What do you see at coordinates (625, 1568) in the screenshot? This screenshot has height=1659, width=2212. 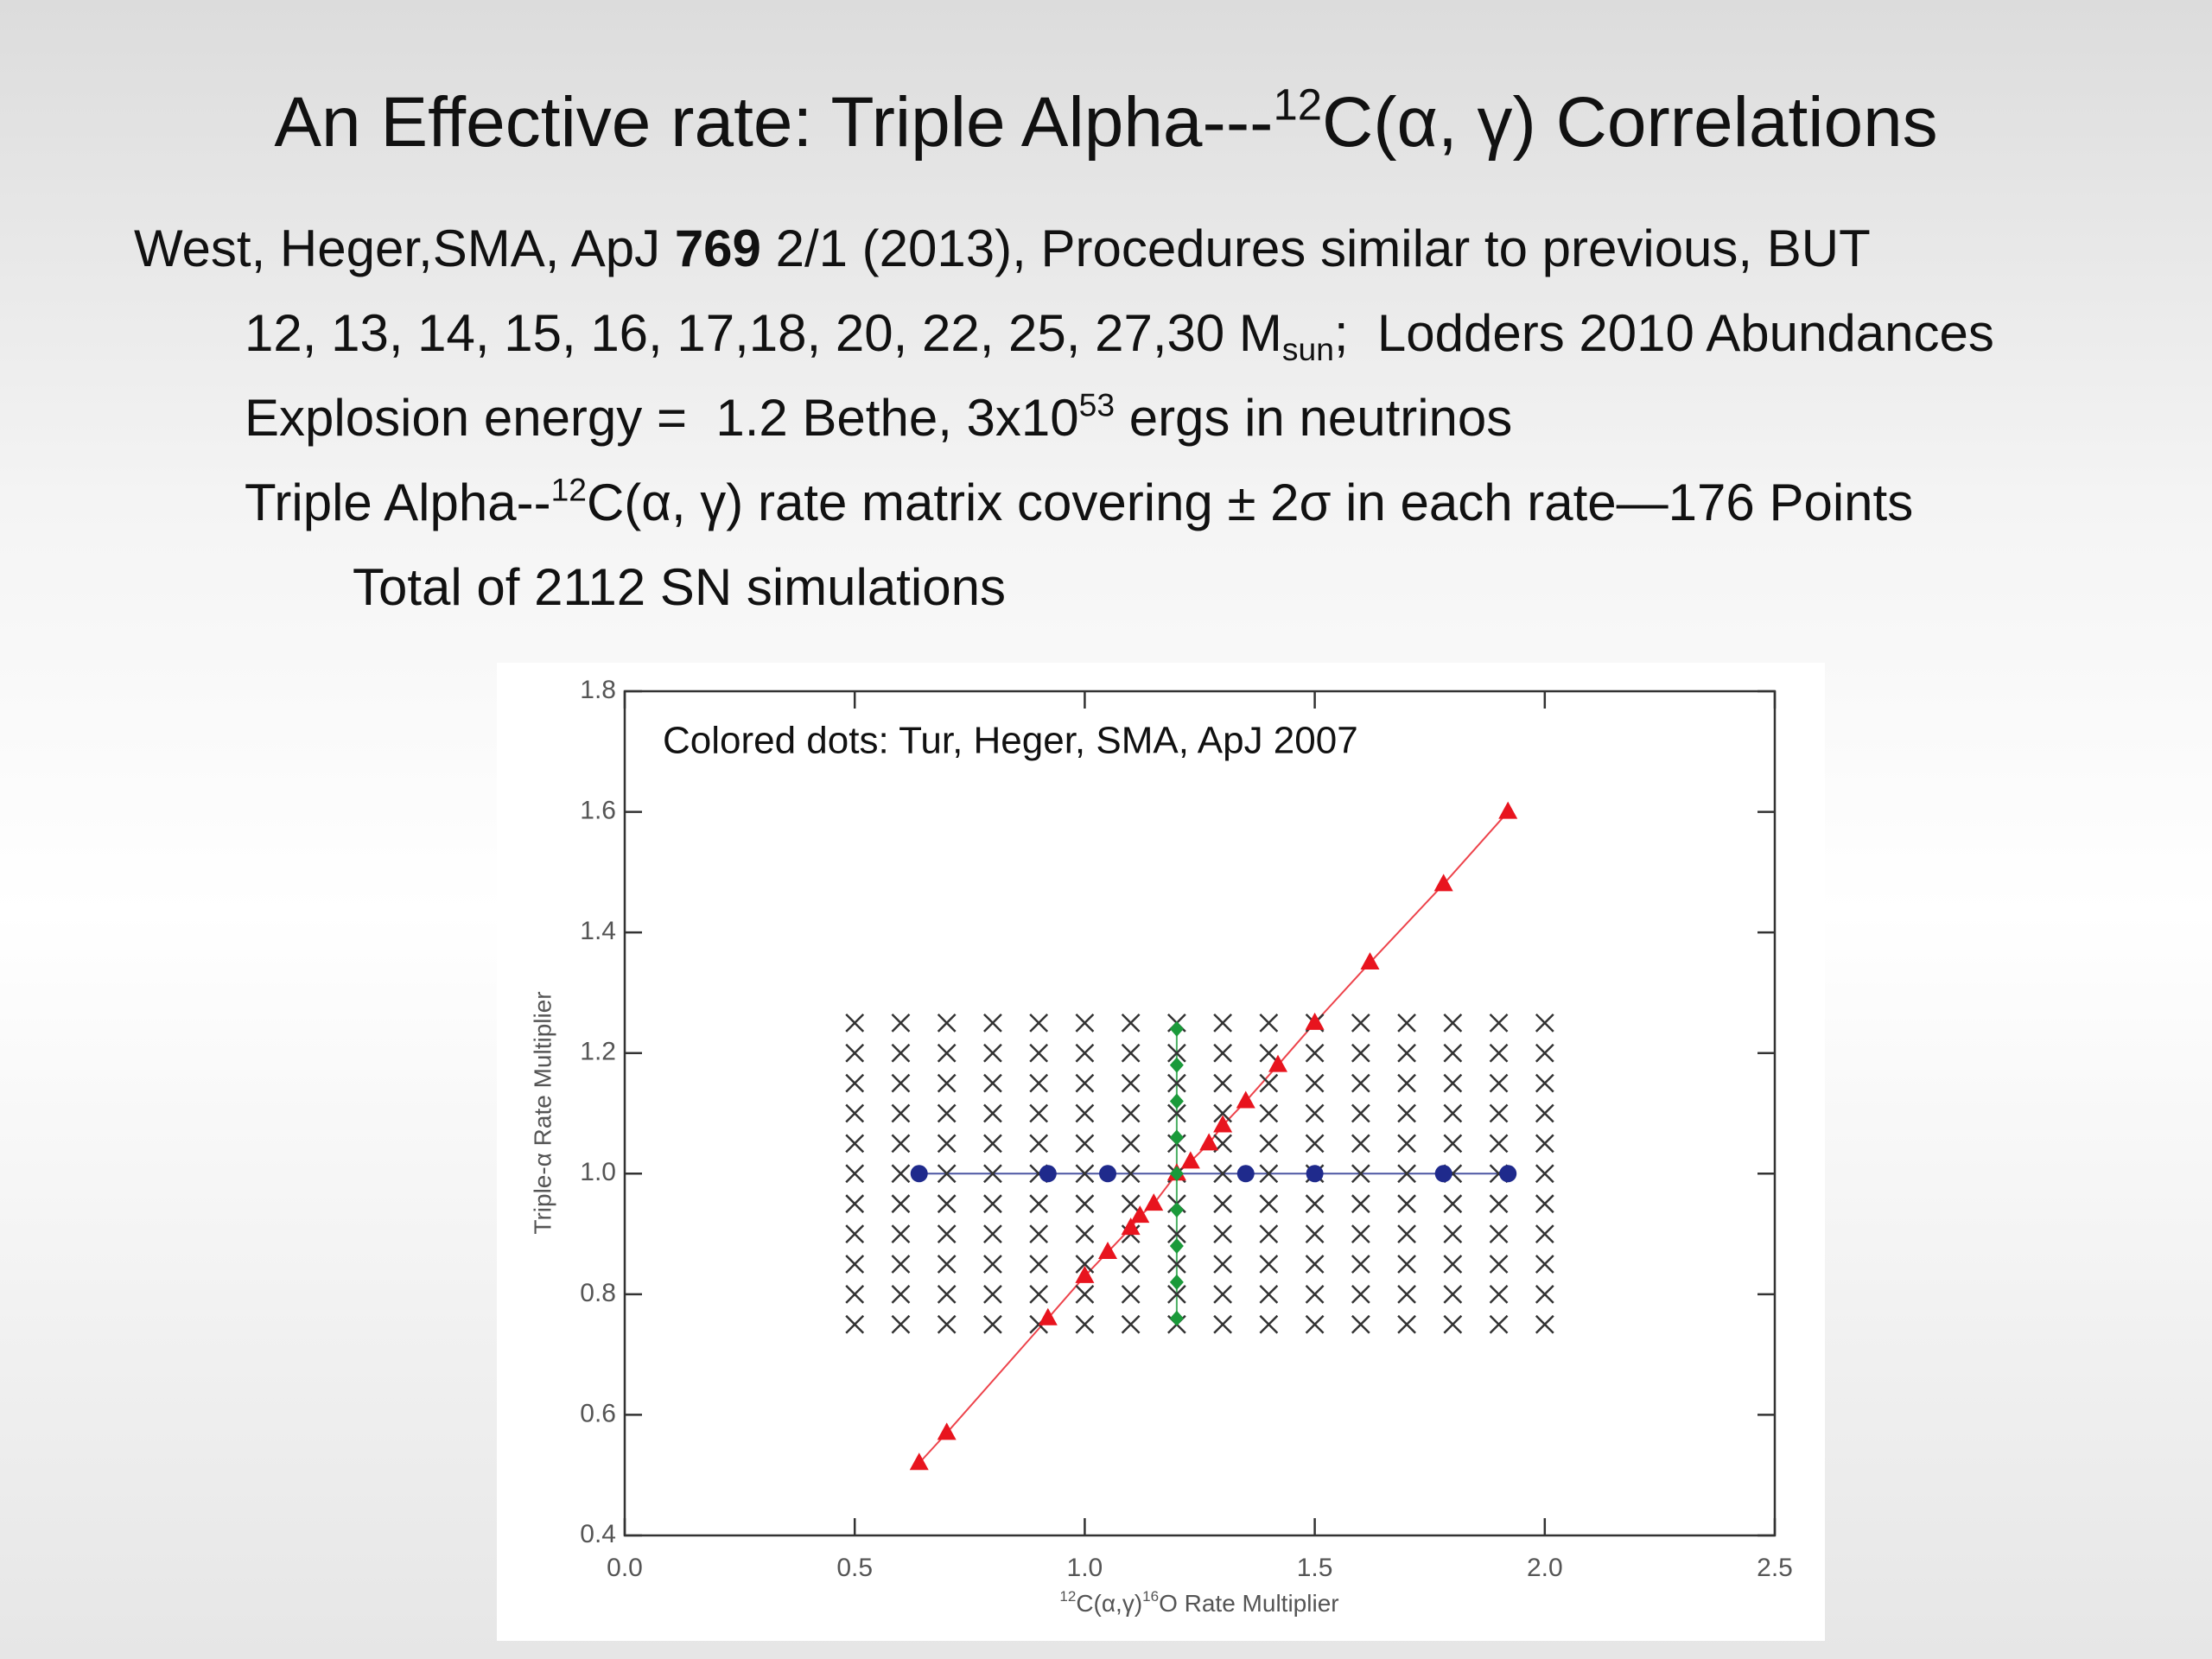 I see `x-tick-label: 0.0` at bounding box center [625, 1568].